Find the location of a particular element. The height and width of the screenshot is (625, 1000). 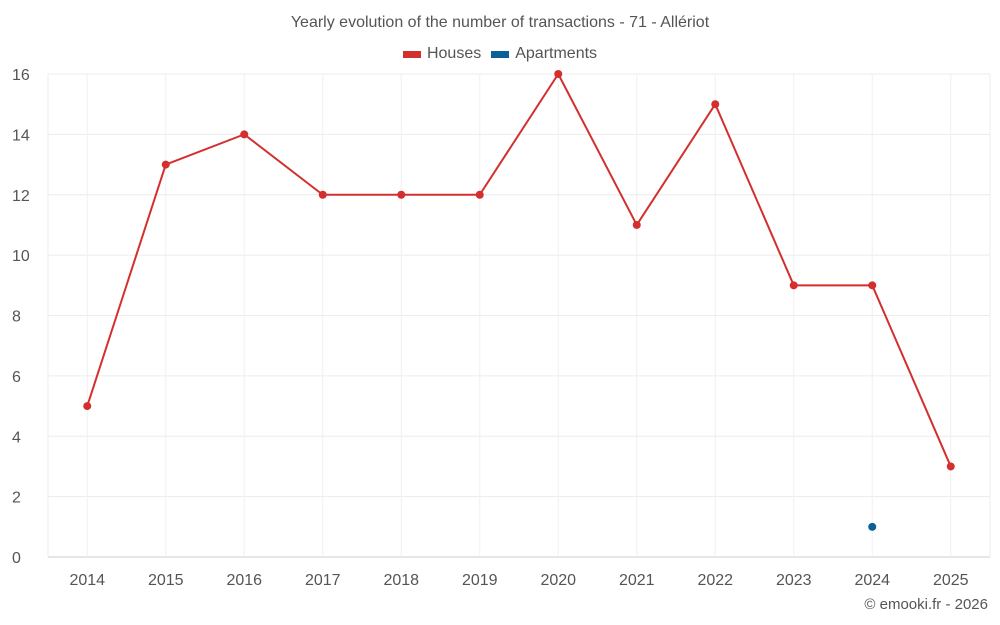

data-point-houses-2025 is located at coordinates (950, 466).